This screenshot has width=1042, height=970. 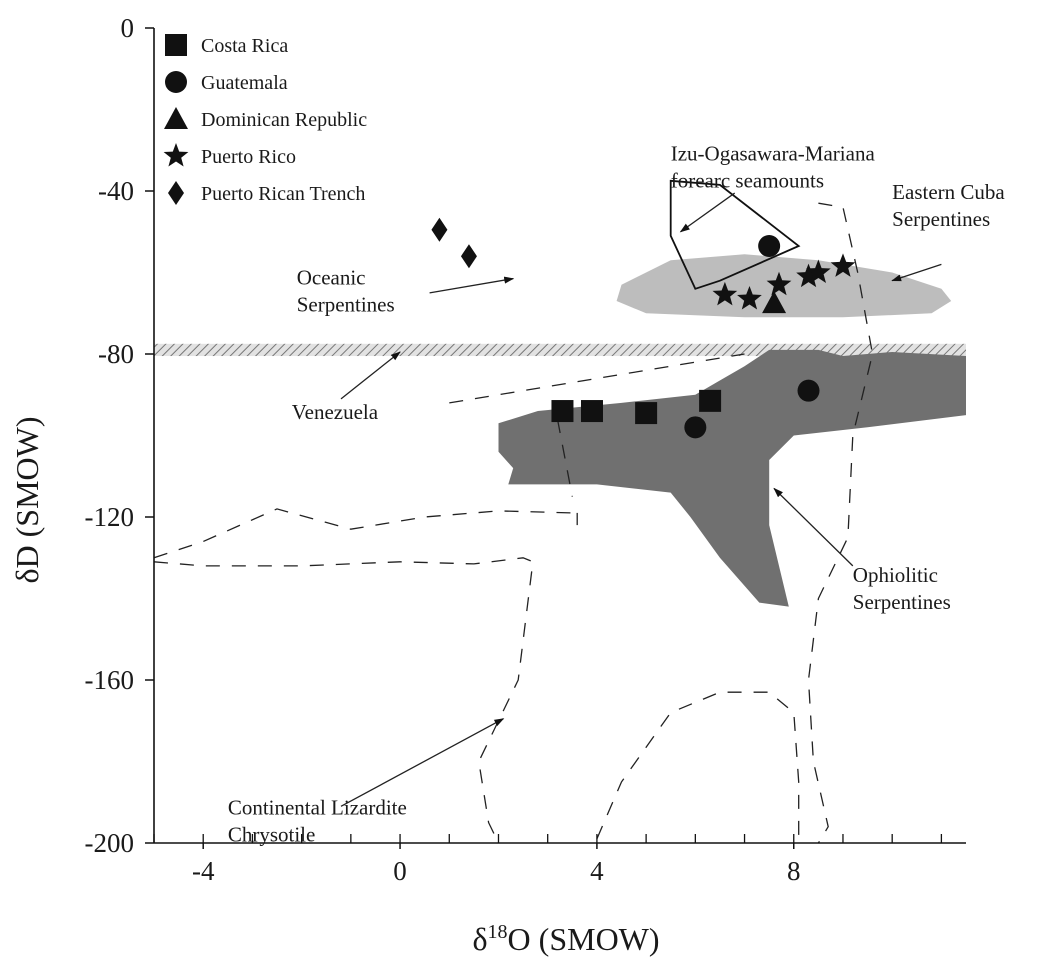 What do you see at coordinates (176, 45) in the screenshot?
I see `legend-marker-square` at bounding box center [176, 45].